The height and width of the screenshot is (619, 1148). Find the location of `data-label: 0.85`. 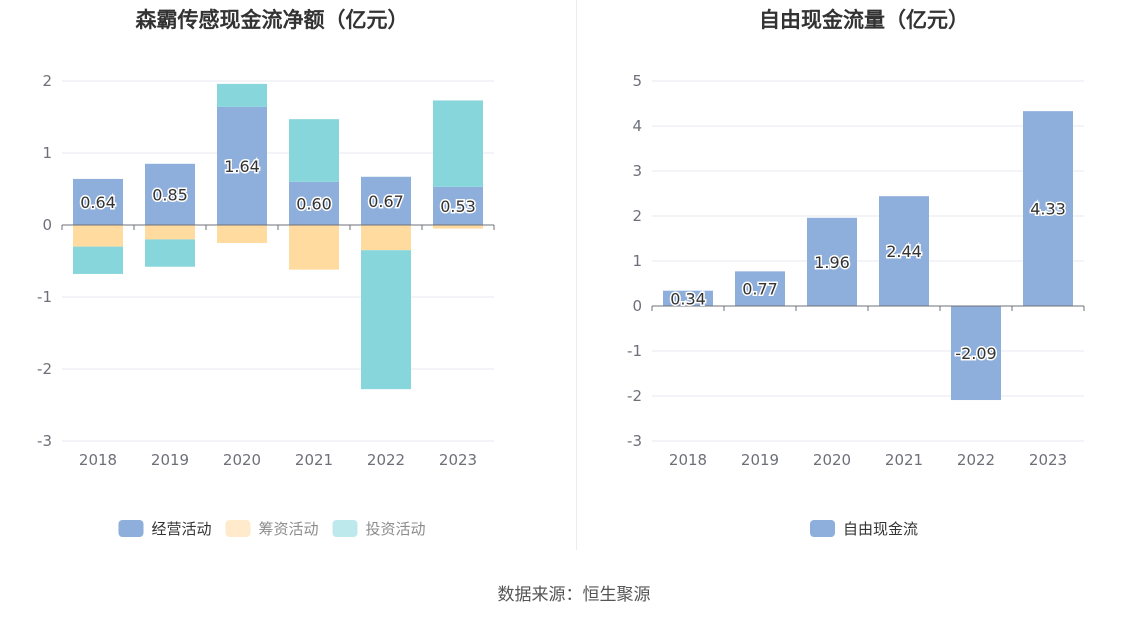

data-label: 0.85 is located at coordinates (170, 194).